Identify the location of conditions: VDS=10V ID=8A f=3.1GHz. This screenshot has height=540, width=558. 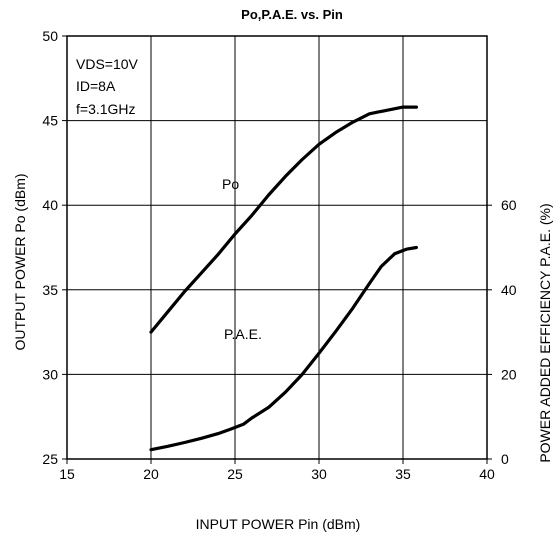
(107, 86).